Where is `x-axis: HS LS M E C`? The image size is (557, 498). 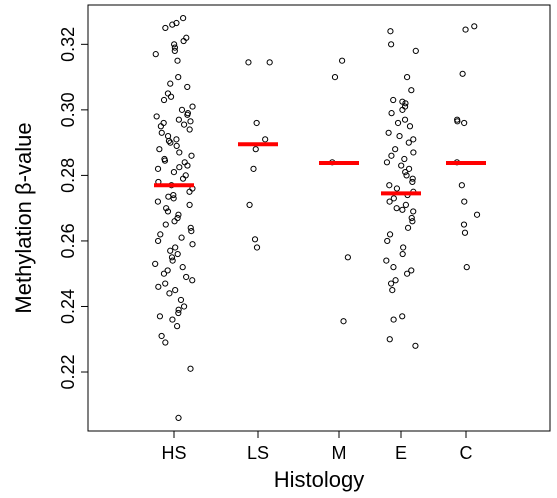
x-axis: HS LS M E C is located at coordinates (317, 447).